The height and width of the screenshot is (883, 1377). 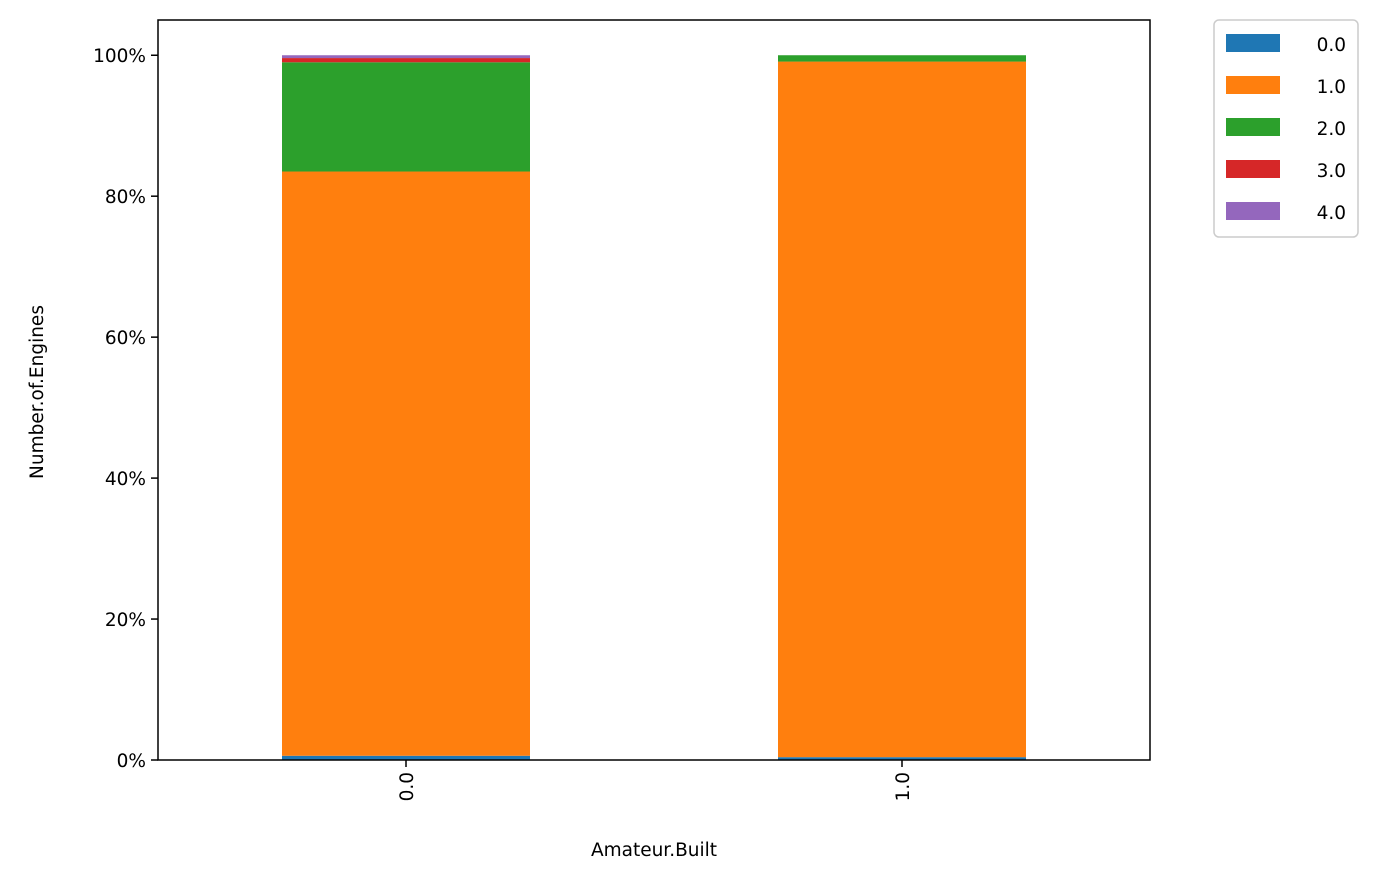 What do you see at coordinates (406, 117) in the screenshot?
I see `bar-segment-0.0-series-2.0` at bounding box center [406, 117].